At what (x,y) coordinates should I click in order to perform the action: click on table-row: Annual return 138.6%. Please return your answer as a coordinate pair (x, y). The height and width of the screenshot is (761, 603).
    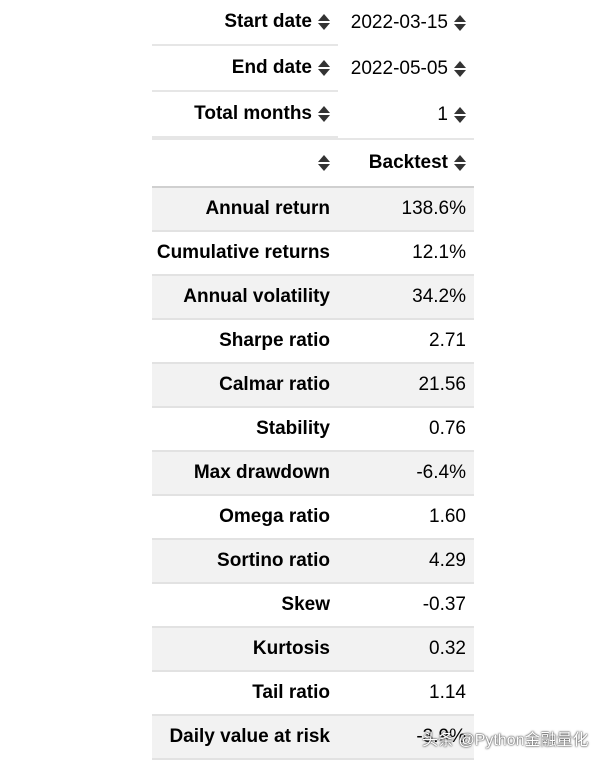
    Looking at the image, I should click on (313, 210).